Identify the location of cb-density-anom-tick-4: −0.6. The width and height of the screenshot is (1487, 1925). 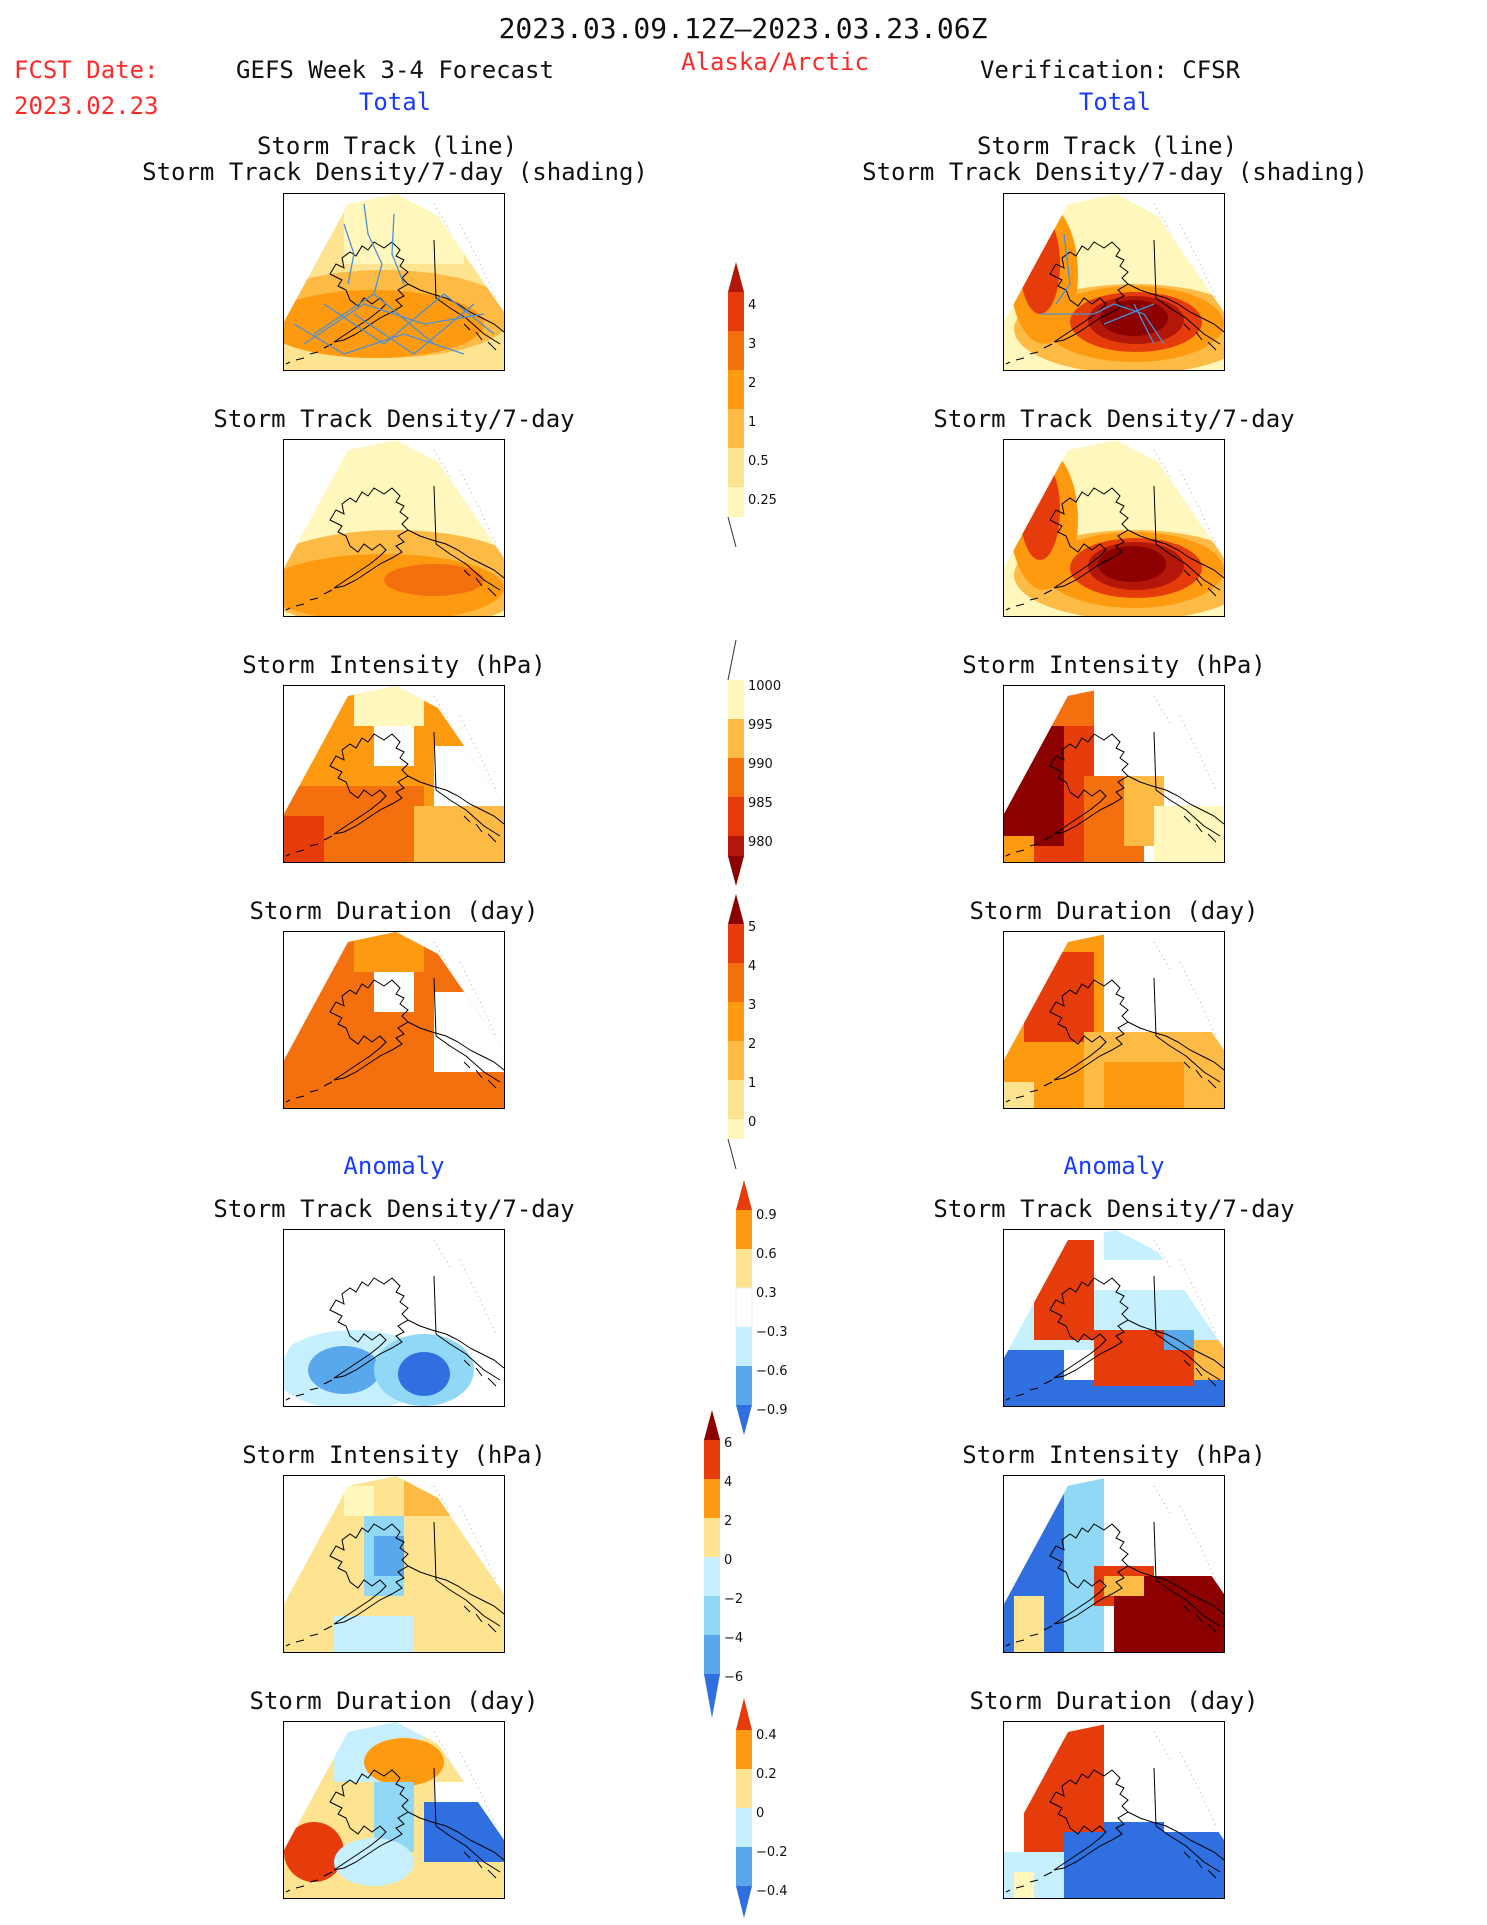
(772, 1371).